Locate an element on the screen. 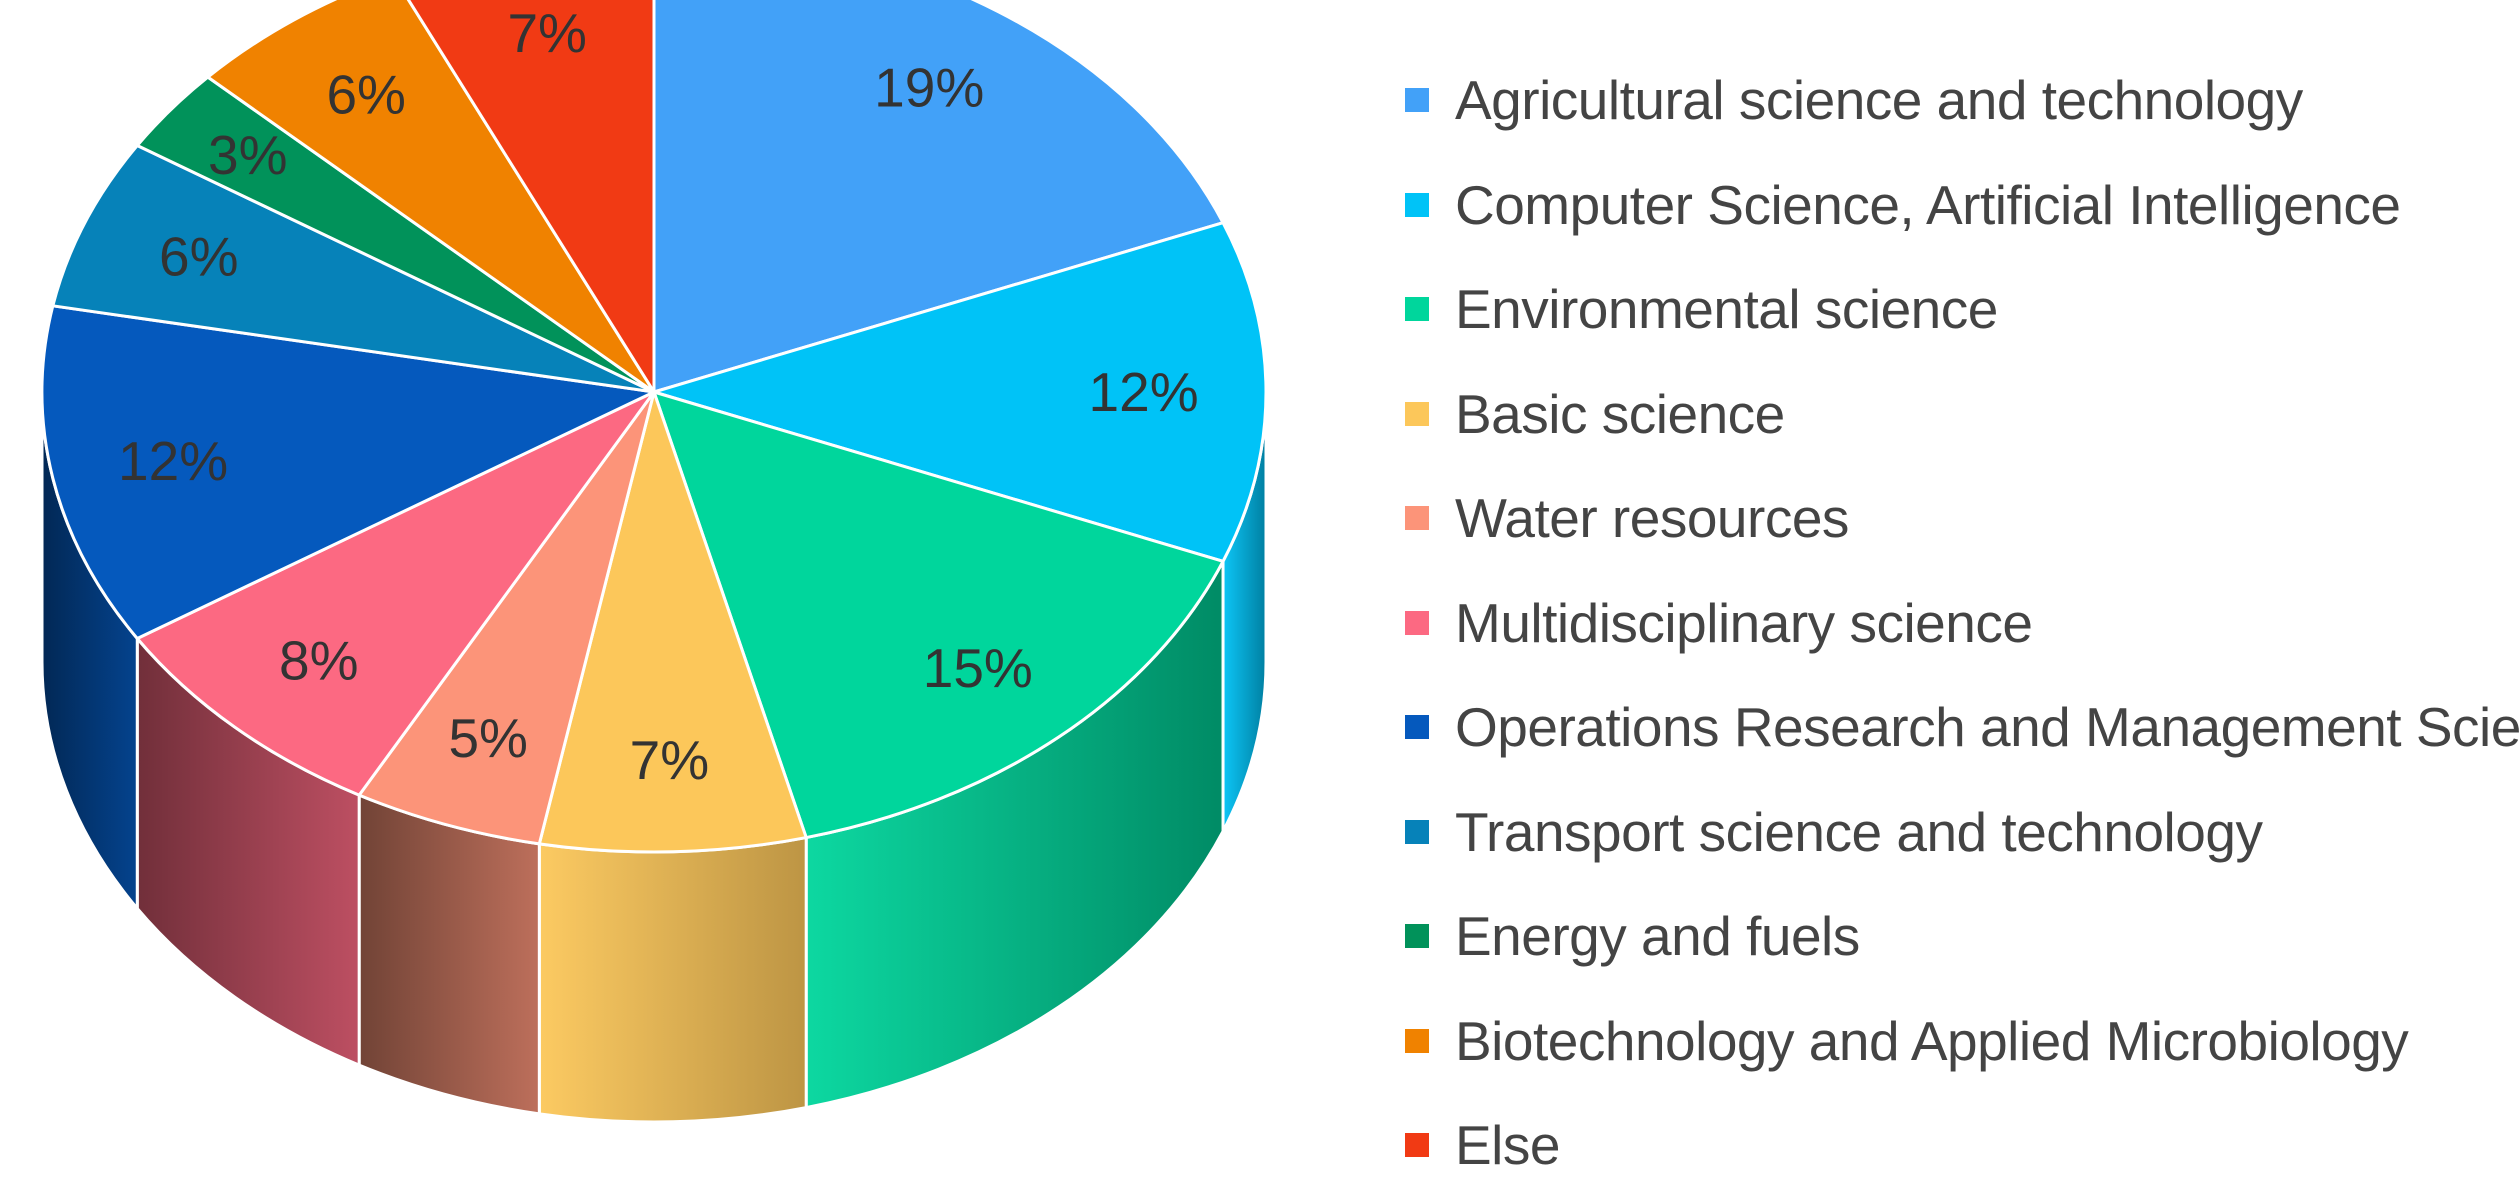 Image resolution: width=2520 pixels, height=1198 pixels. pie-value-label-environmental-science: 15% is located at coordinates (978, 668).